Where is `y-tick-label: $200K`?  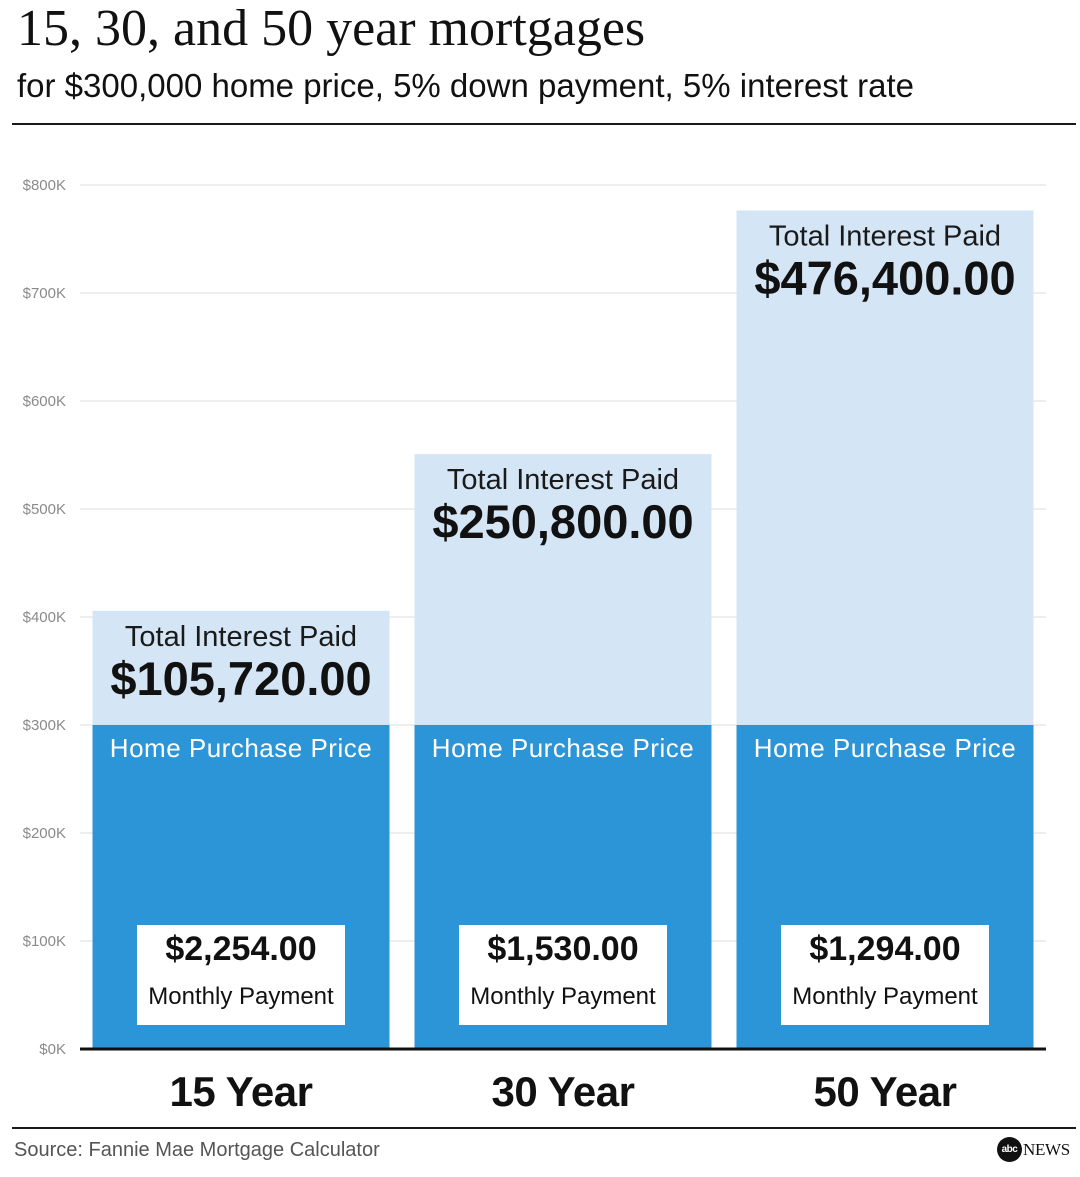 y-tick-label: $200K is located at coordinates (44, 833).